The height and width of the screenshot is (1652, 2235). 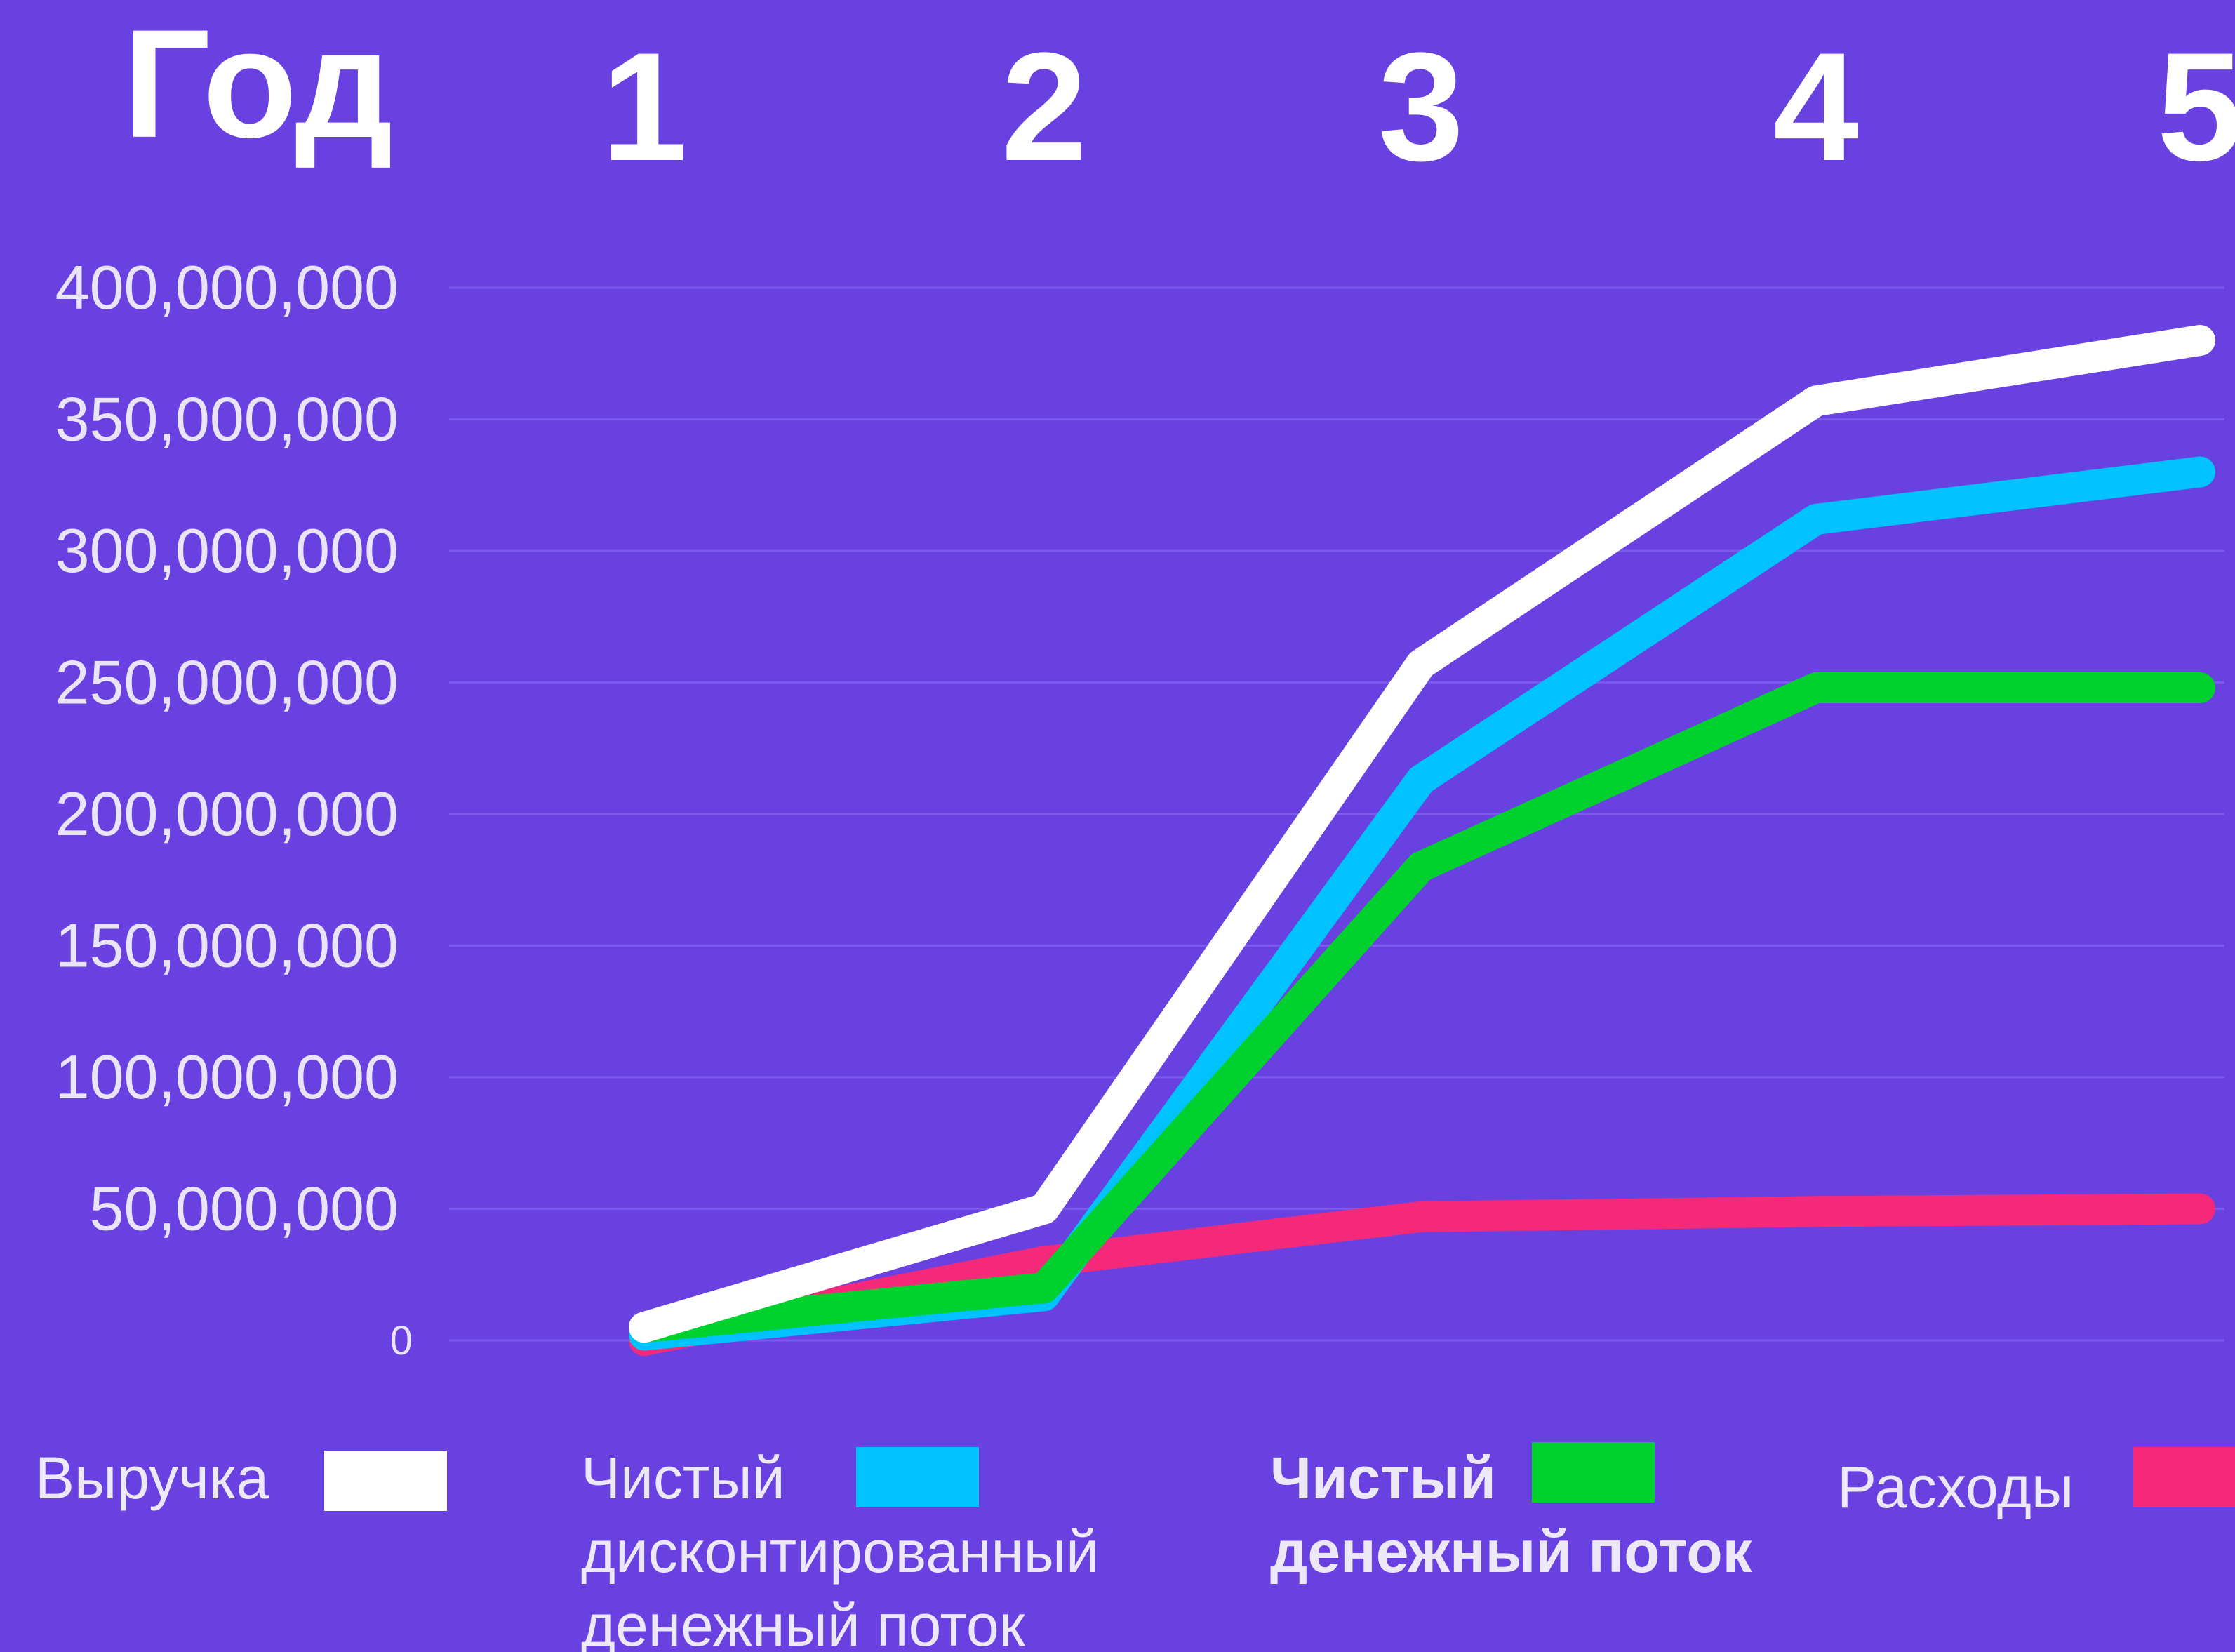 I want to click on x-tick-label: 3, so click(x=1421, y=107).